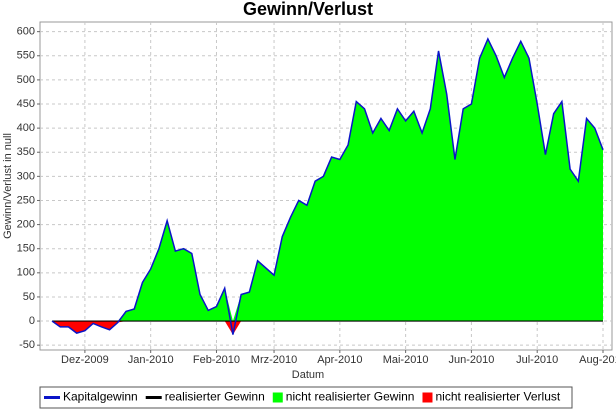 The width and height of the screenshot is (616, 411). Describe the element at coordinates (597, 360) in the screenshot. I see `x-tick-label: Aug-2010` at that location.